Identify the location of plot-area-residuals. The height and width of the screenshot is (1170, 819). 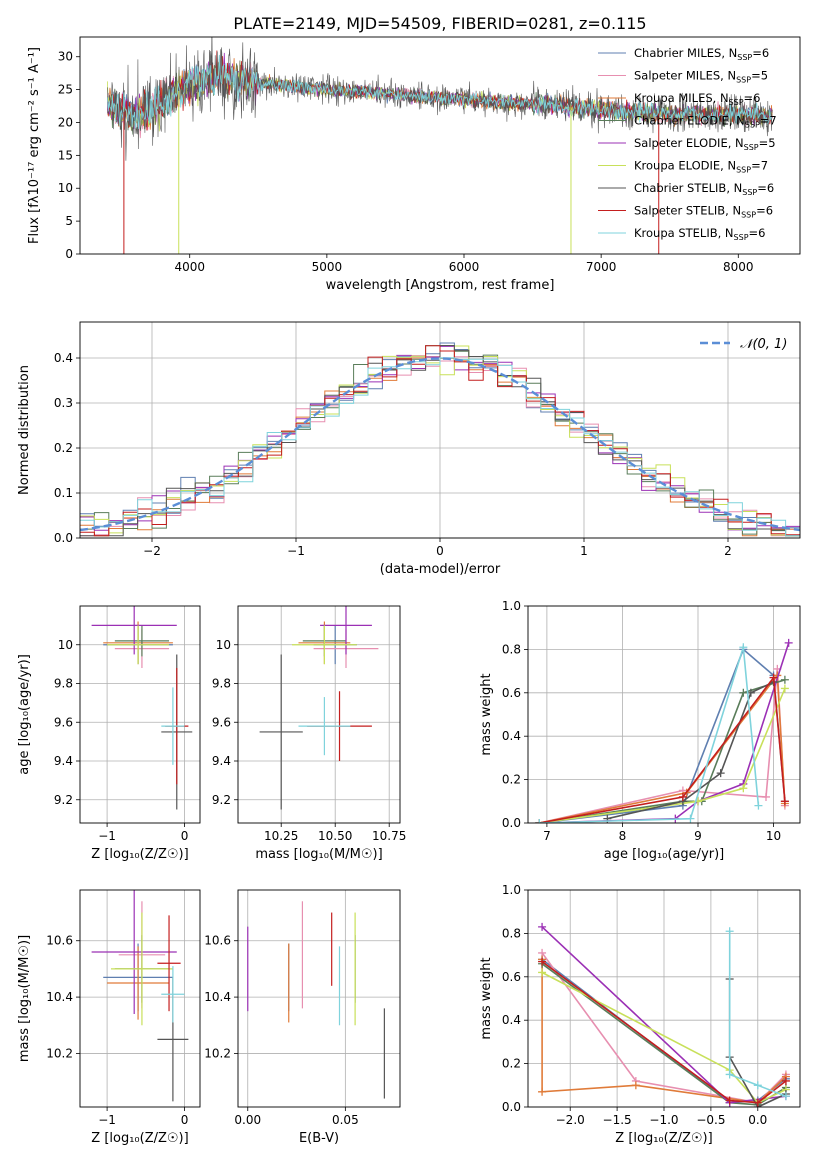
(440, 439).